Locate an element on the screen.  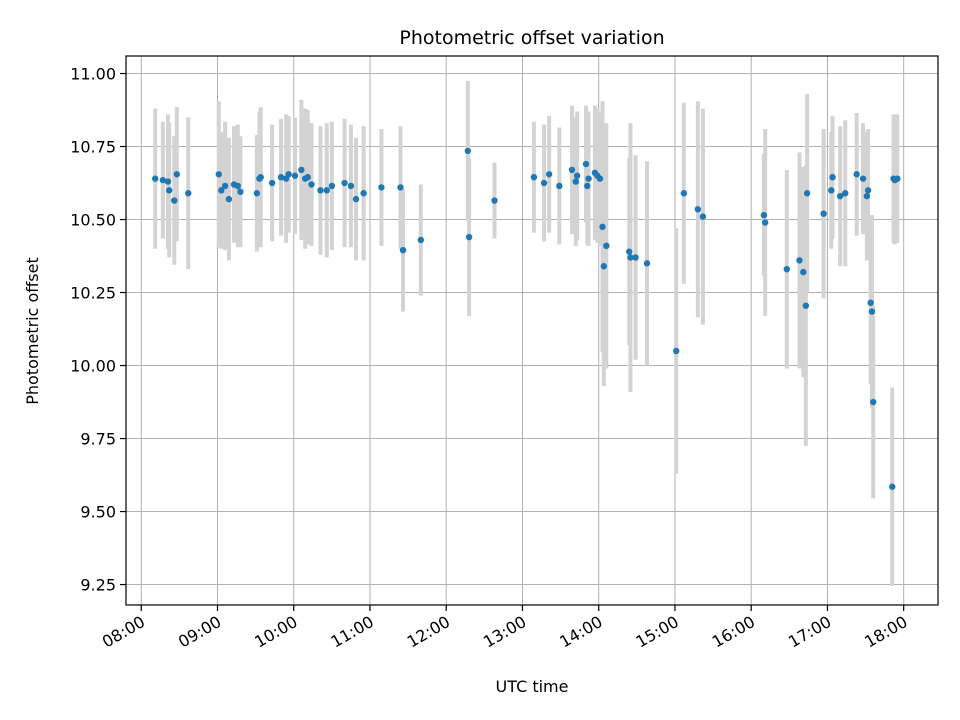
y-tick-label: 10.00 is located at coordinates (93, 366).